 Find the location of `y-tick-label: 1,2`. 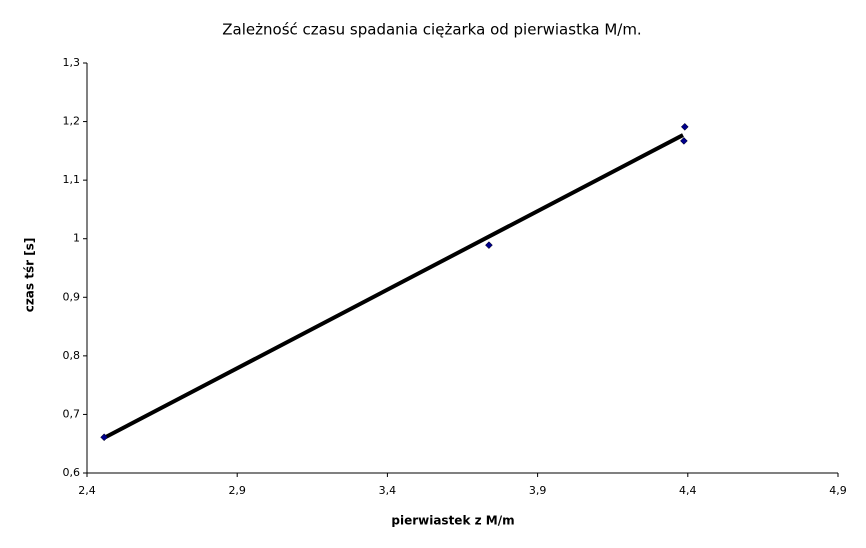

y-tick-label: 1,2 is located at coordinates (72, 121).